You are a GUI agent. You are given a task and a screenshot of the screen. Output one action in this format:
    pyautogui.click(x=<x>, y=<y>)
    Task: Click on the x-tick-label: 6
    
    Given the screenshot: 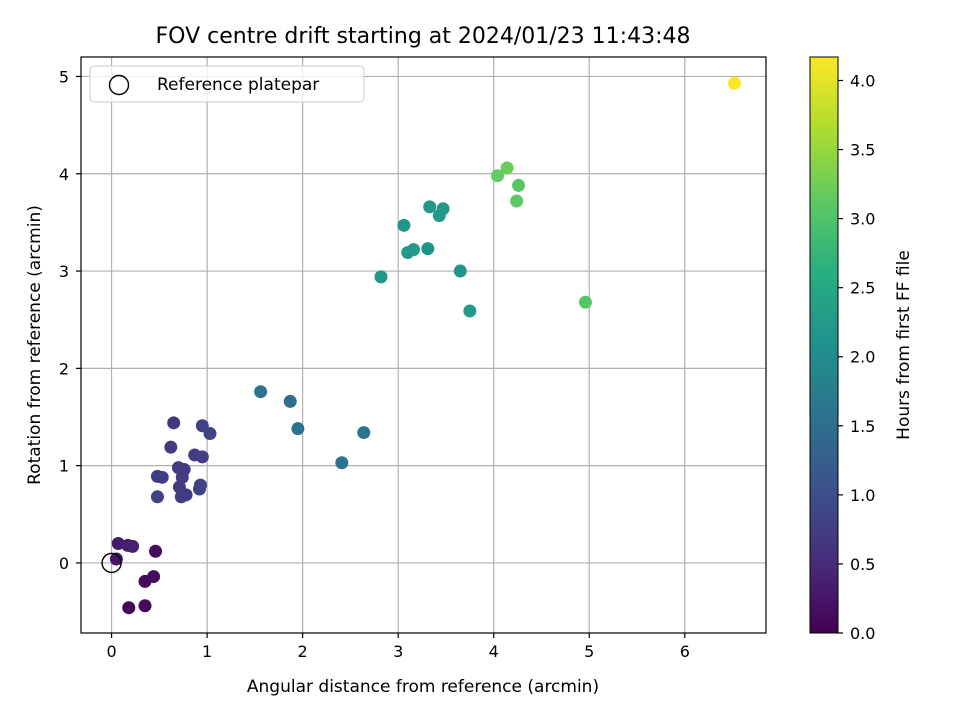 What is the action you would take?
    pyautogui.click(x=685, y=651)
    